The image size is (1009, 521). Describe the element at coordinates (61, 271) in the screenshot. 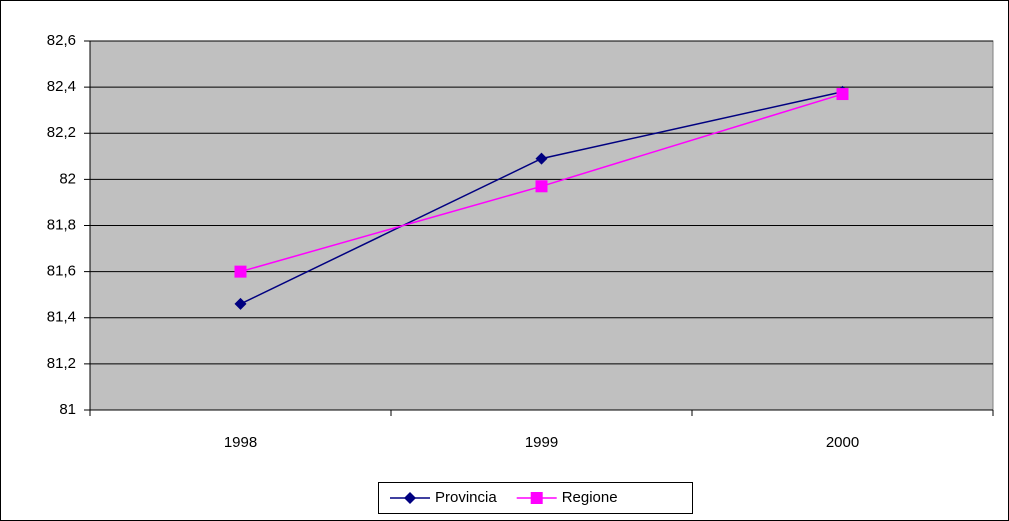

I see `y-tick-label: 81,6` at that location.